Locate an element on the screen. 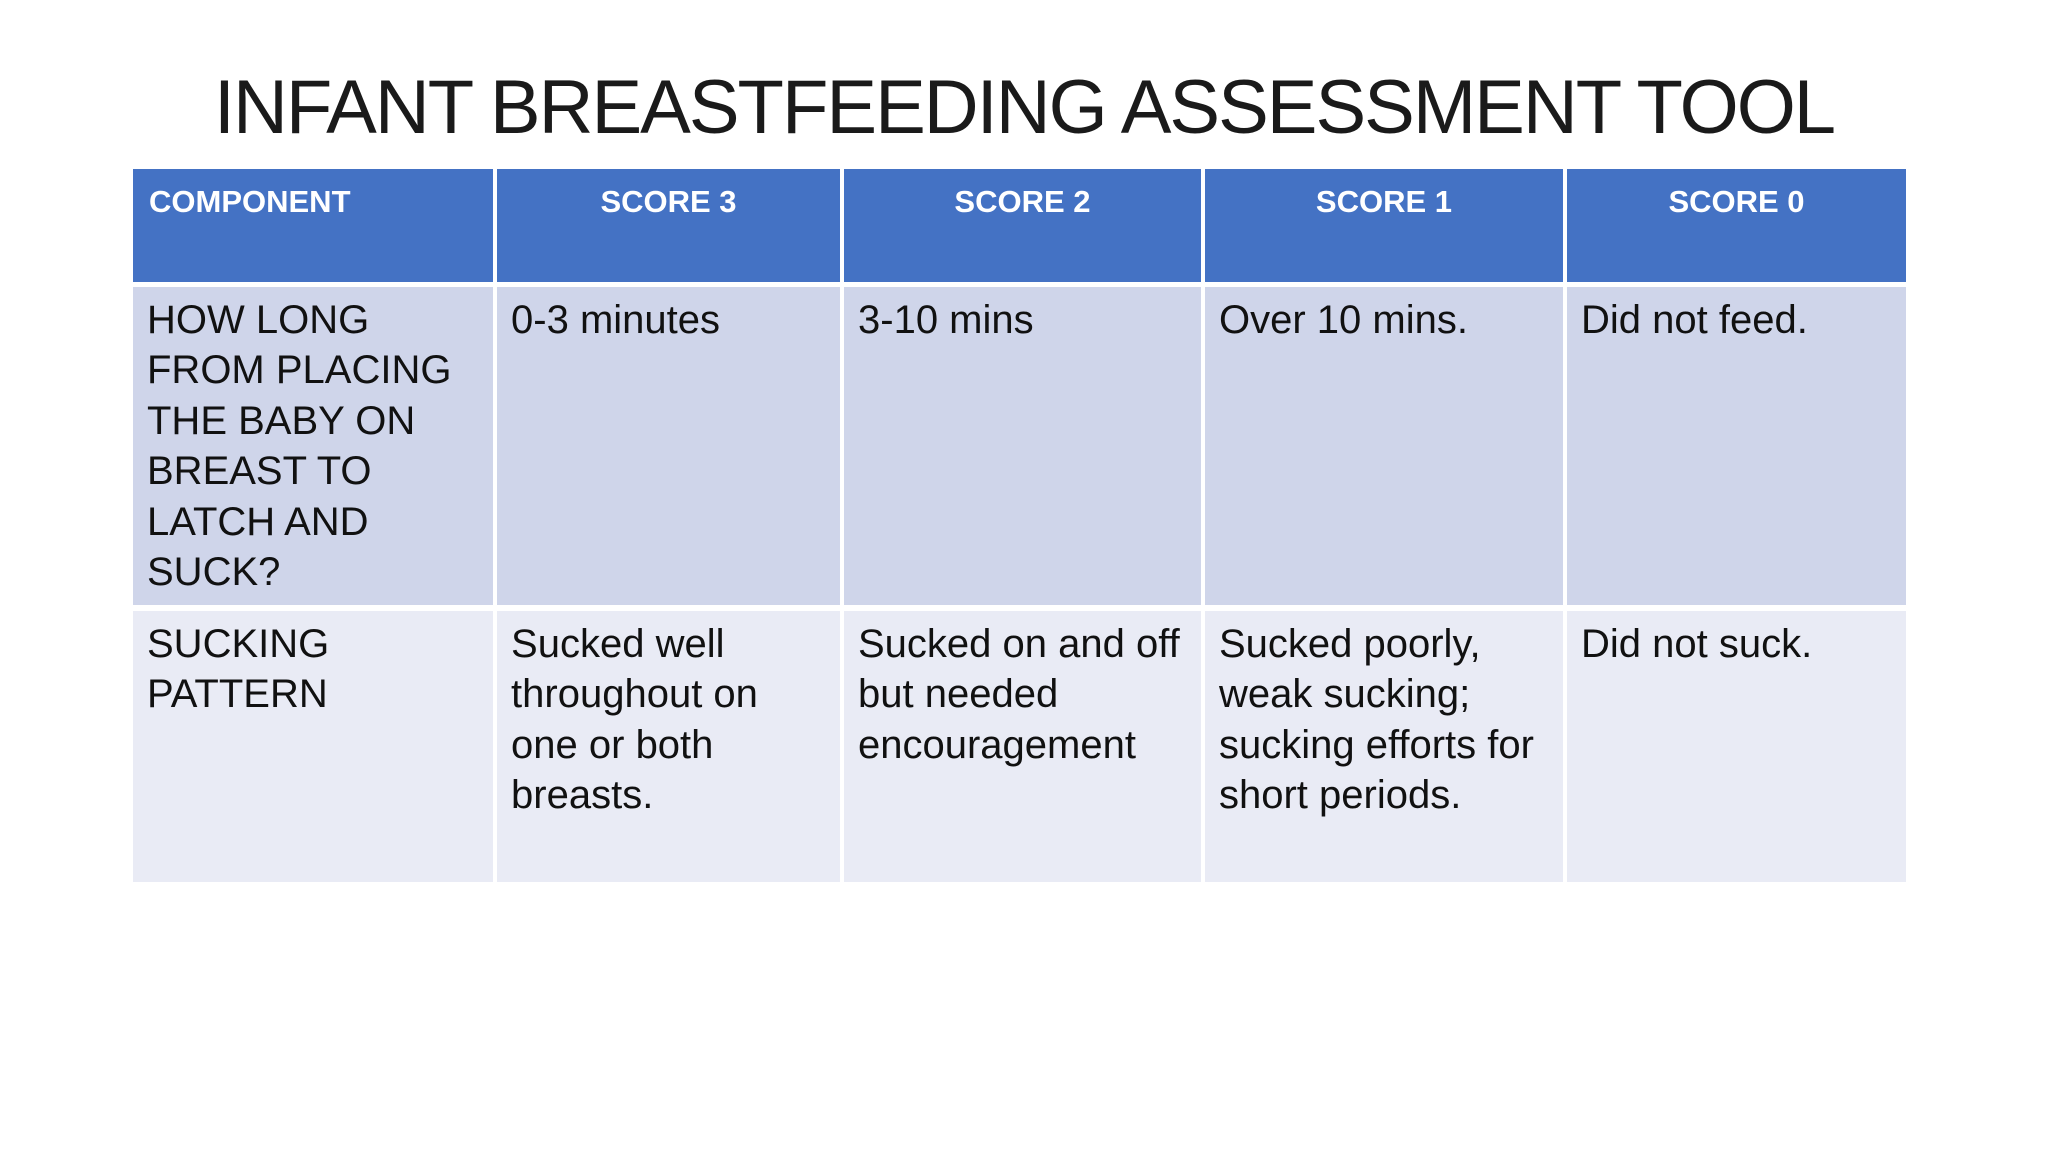 This screenshot has height=1152, width=2048. header-cell-component: COMPONENT is located at coordinates (315, 228).